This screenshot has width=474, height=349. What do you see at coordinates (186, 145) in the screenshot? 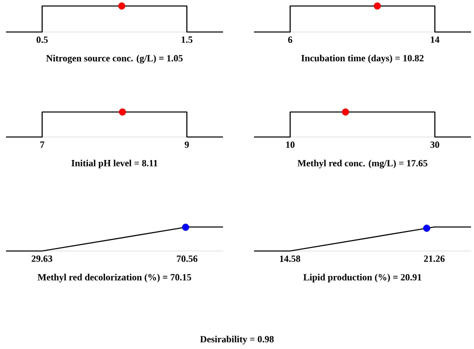
I see `x-tick-label: 9` at bounding box center [186, 145].